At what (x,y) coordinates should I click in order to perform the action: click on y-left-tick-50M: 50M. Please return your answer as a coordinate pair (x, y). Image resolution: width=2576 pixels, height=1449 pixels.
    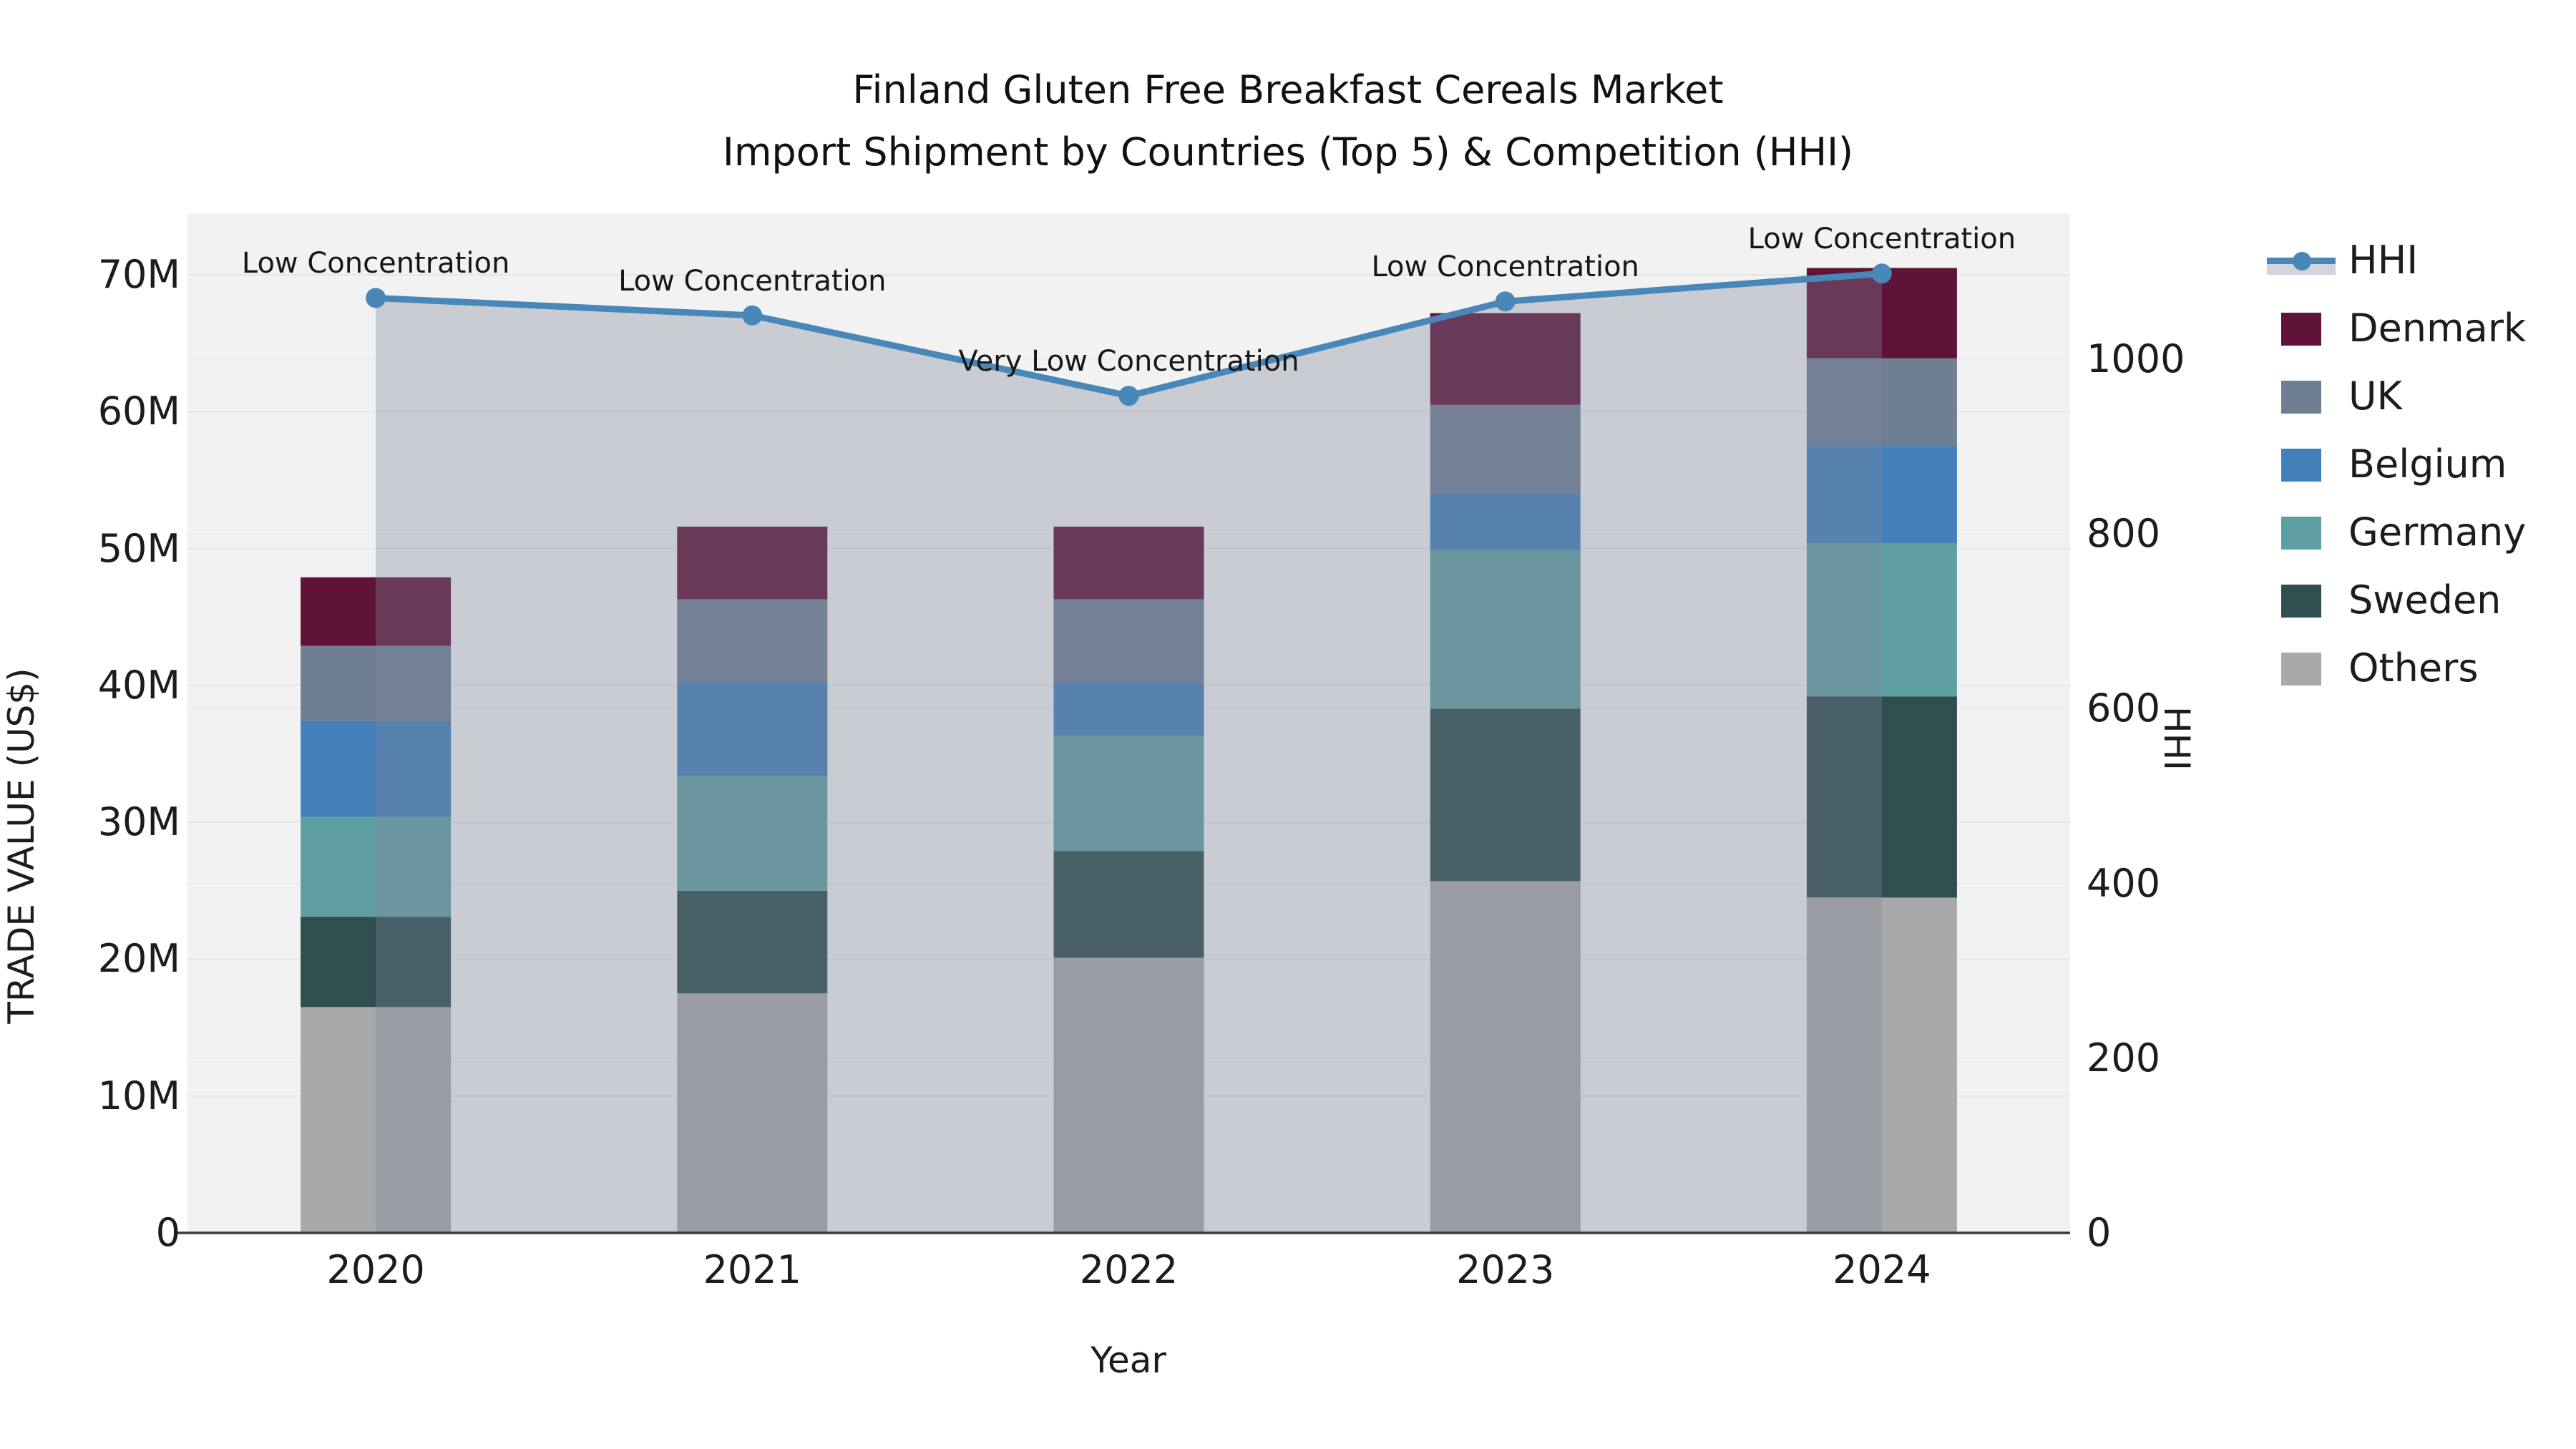
    Looking at the image, I should click on (138, 548).